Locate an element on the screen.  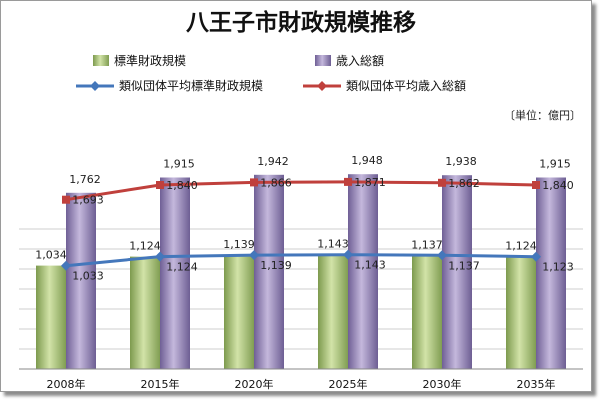
legend-marker-line1 is located at coordinates (95, 86).